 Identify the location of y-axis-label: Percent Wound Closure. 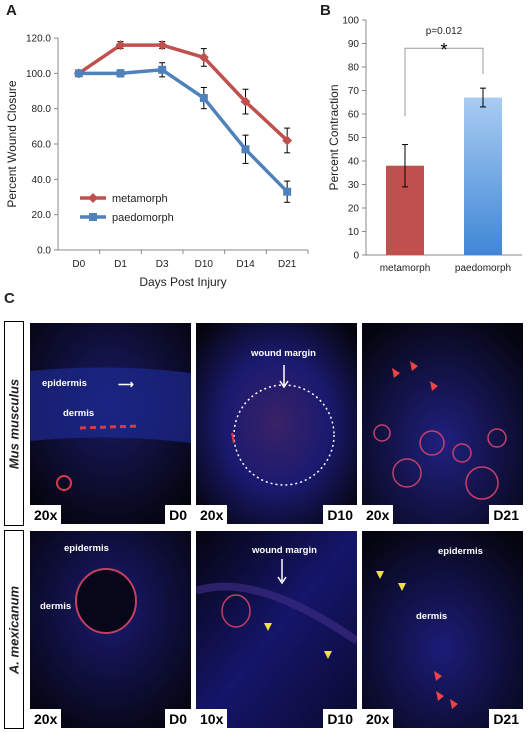
(12, 144).